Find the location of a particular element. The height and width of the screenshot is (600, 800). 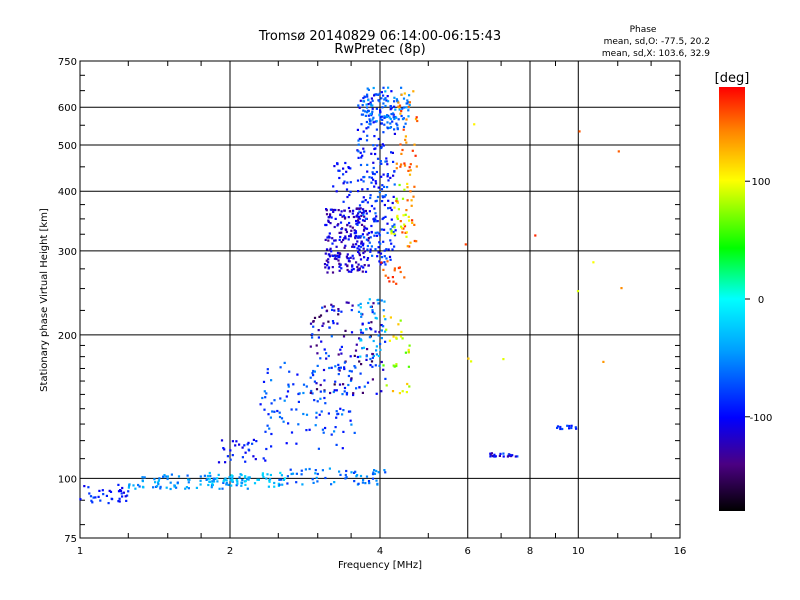

phase-stats-o: mean, sd,O: -77.5, 20.2 is located at coordinates (657, 42).